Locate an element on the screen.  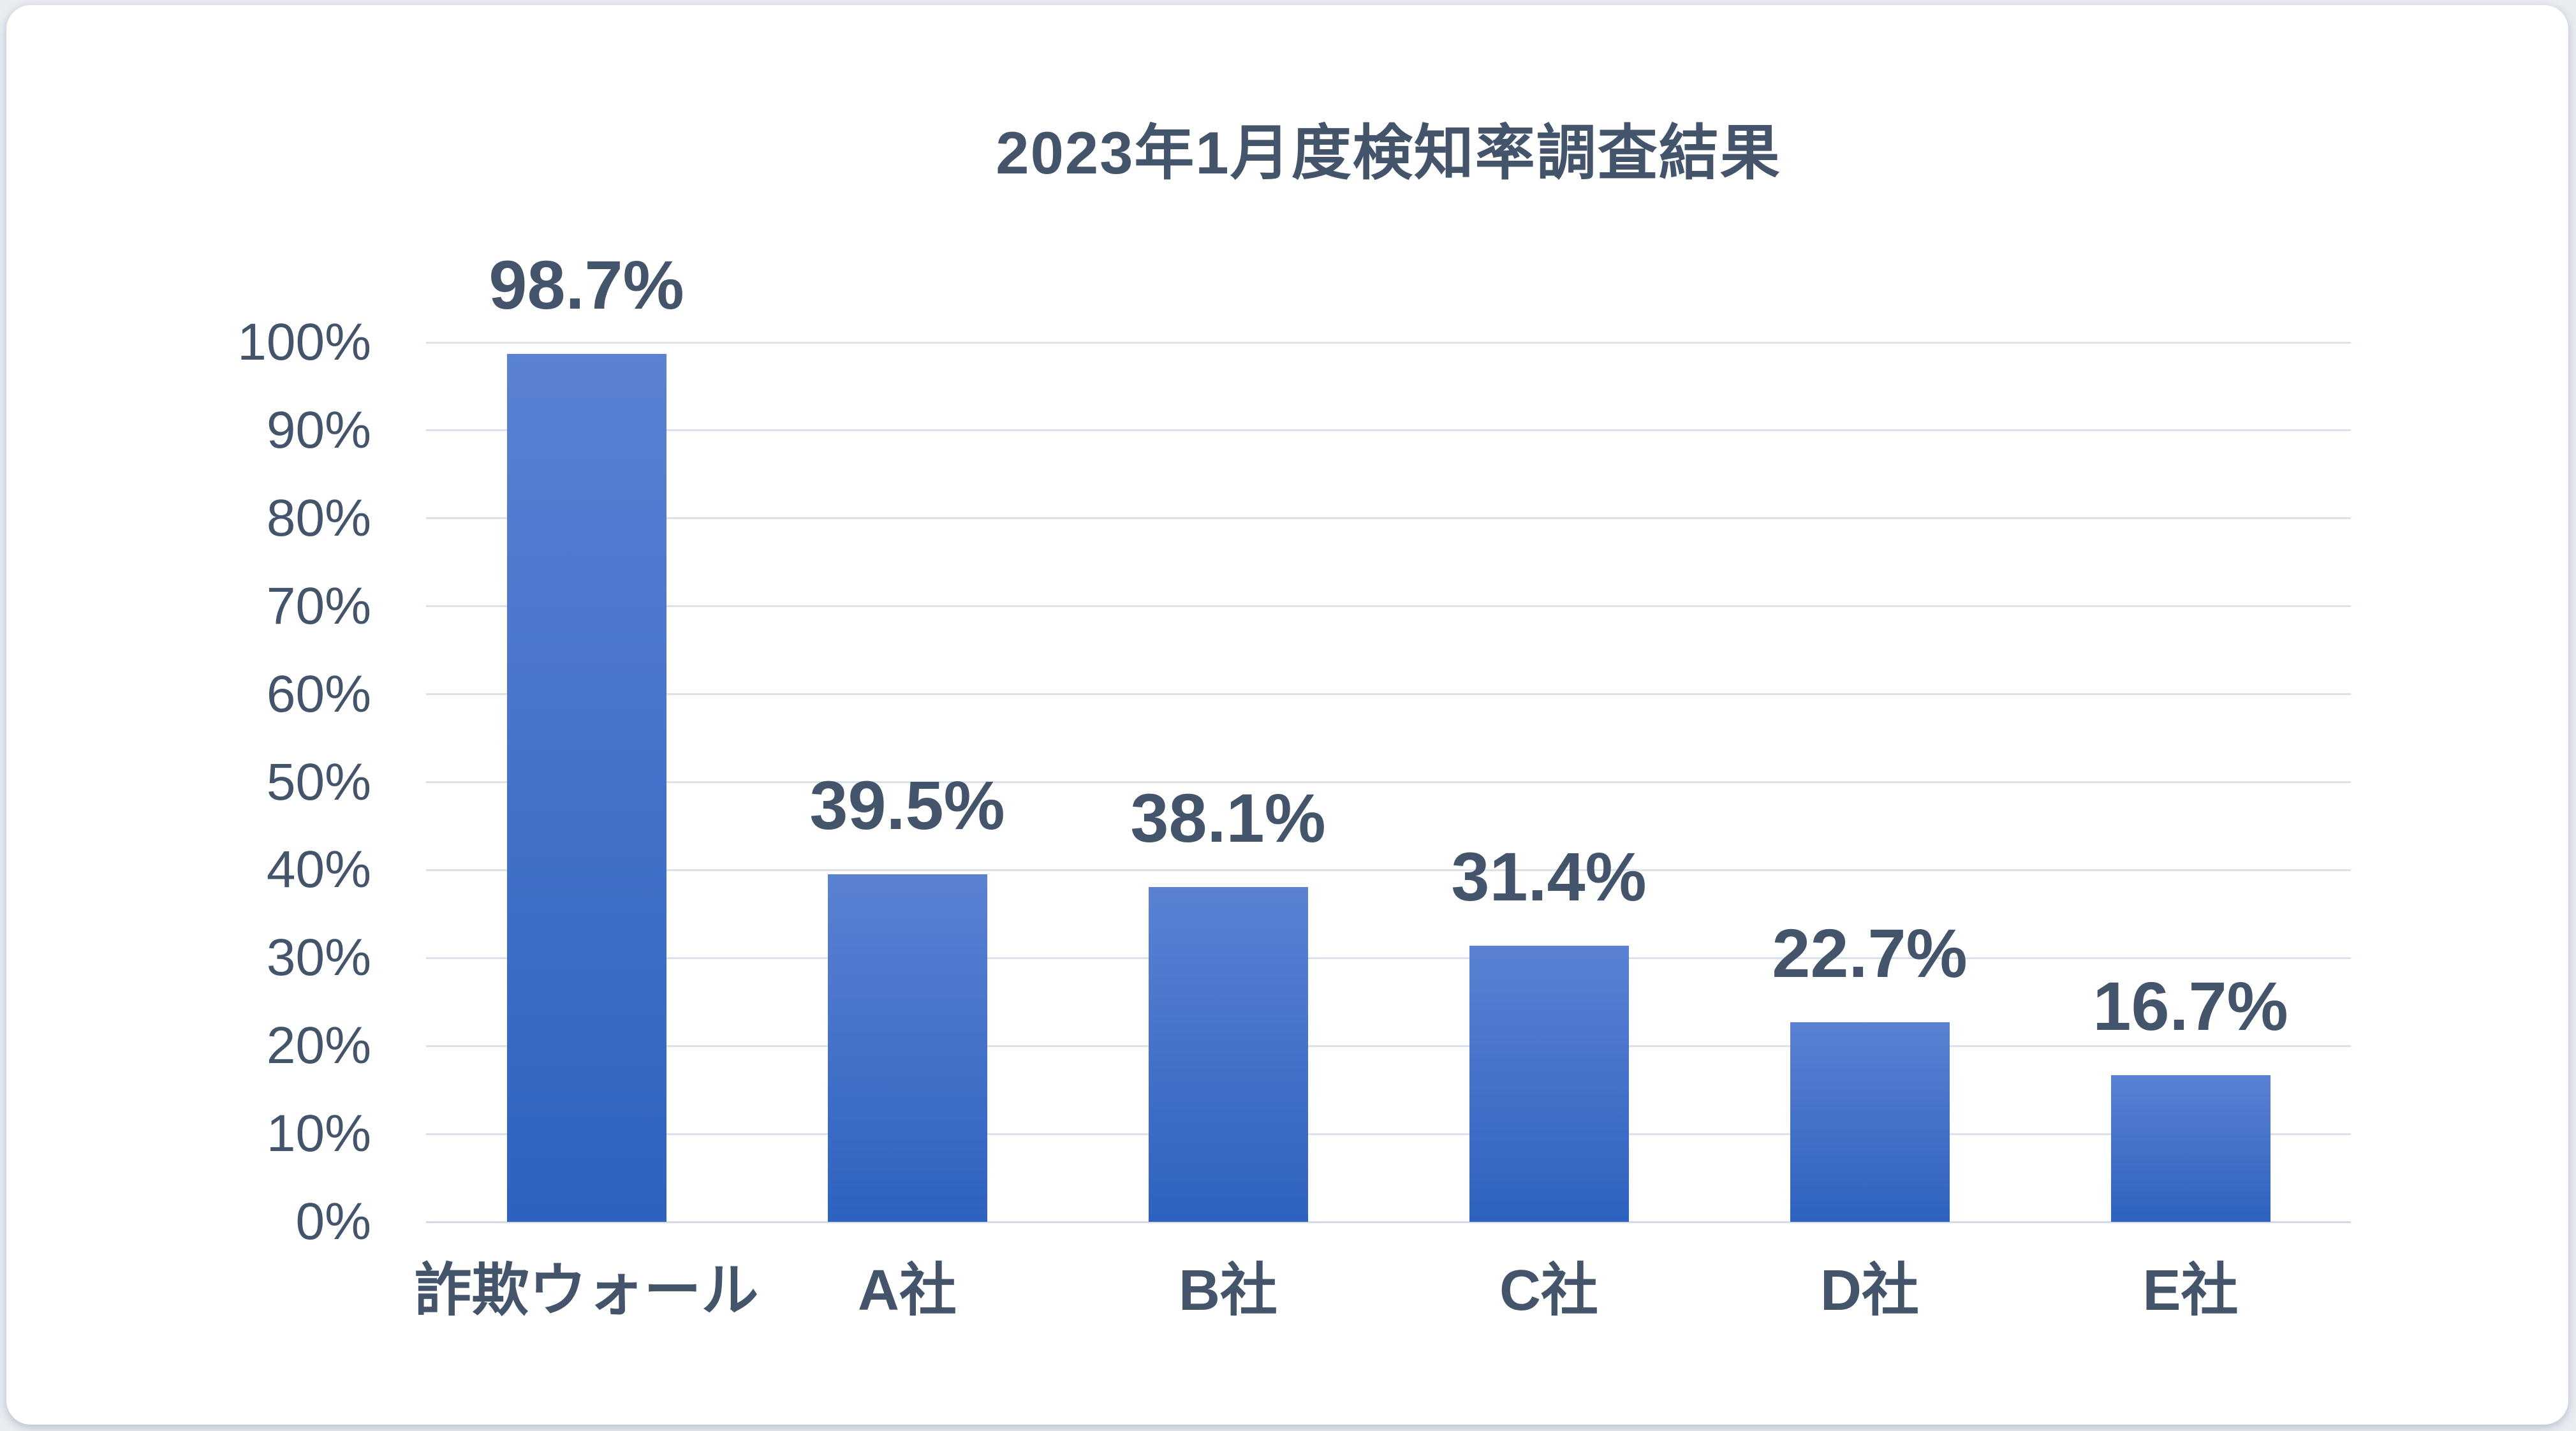
y-tick-label: 50% is located at coordinates (318, 781).